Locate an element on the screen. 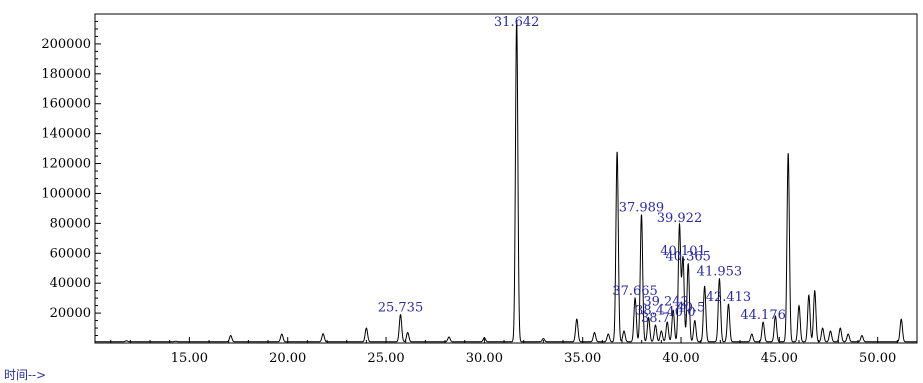 This screenshot has height=383, width=923. y-tick-label: 120000 is located at coordinates (66, 164).